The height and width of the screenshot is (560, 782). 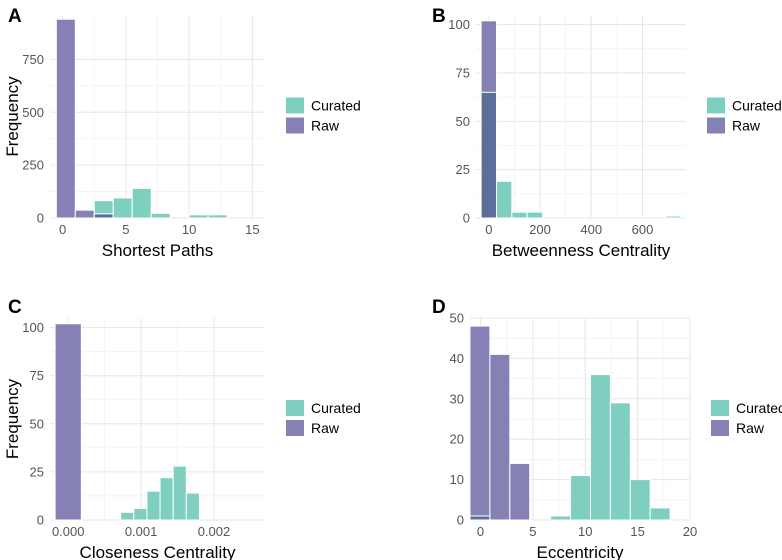 What do you see at coordinates (141, 531) in the screenshot?
I see `x-tick-label: 0.001` at bounding box center [141, 531].